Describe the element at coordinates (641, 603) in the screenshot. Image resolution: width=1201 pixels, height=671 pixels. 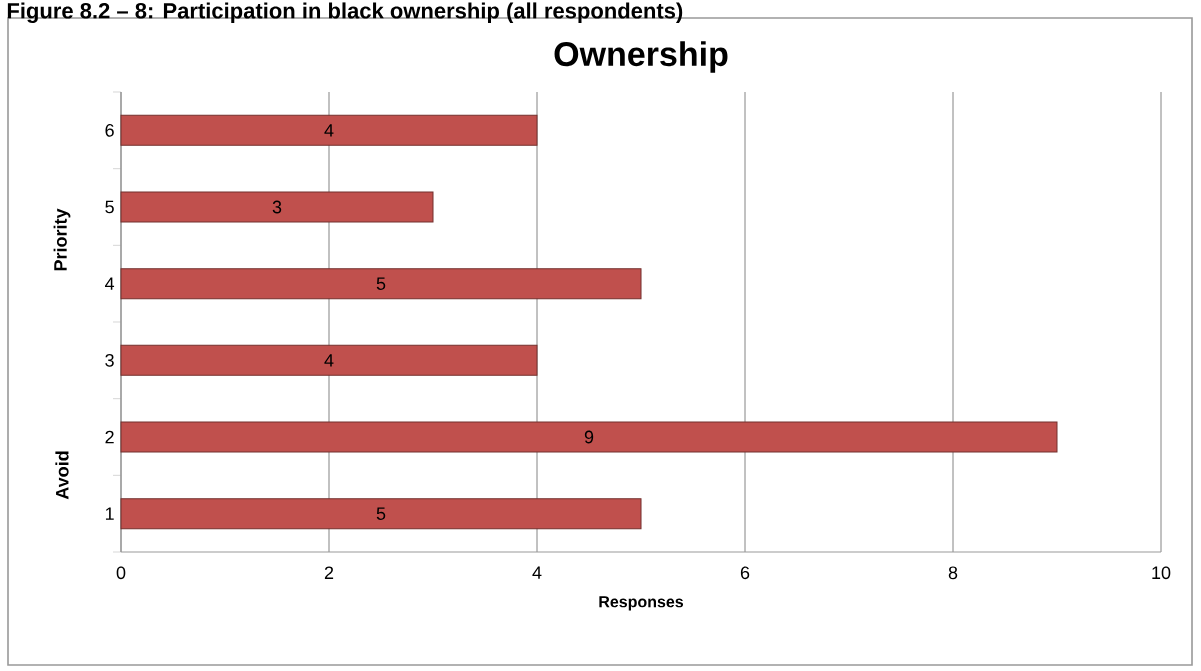
I see `x-axis-title: Responses` at that location.